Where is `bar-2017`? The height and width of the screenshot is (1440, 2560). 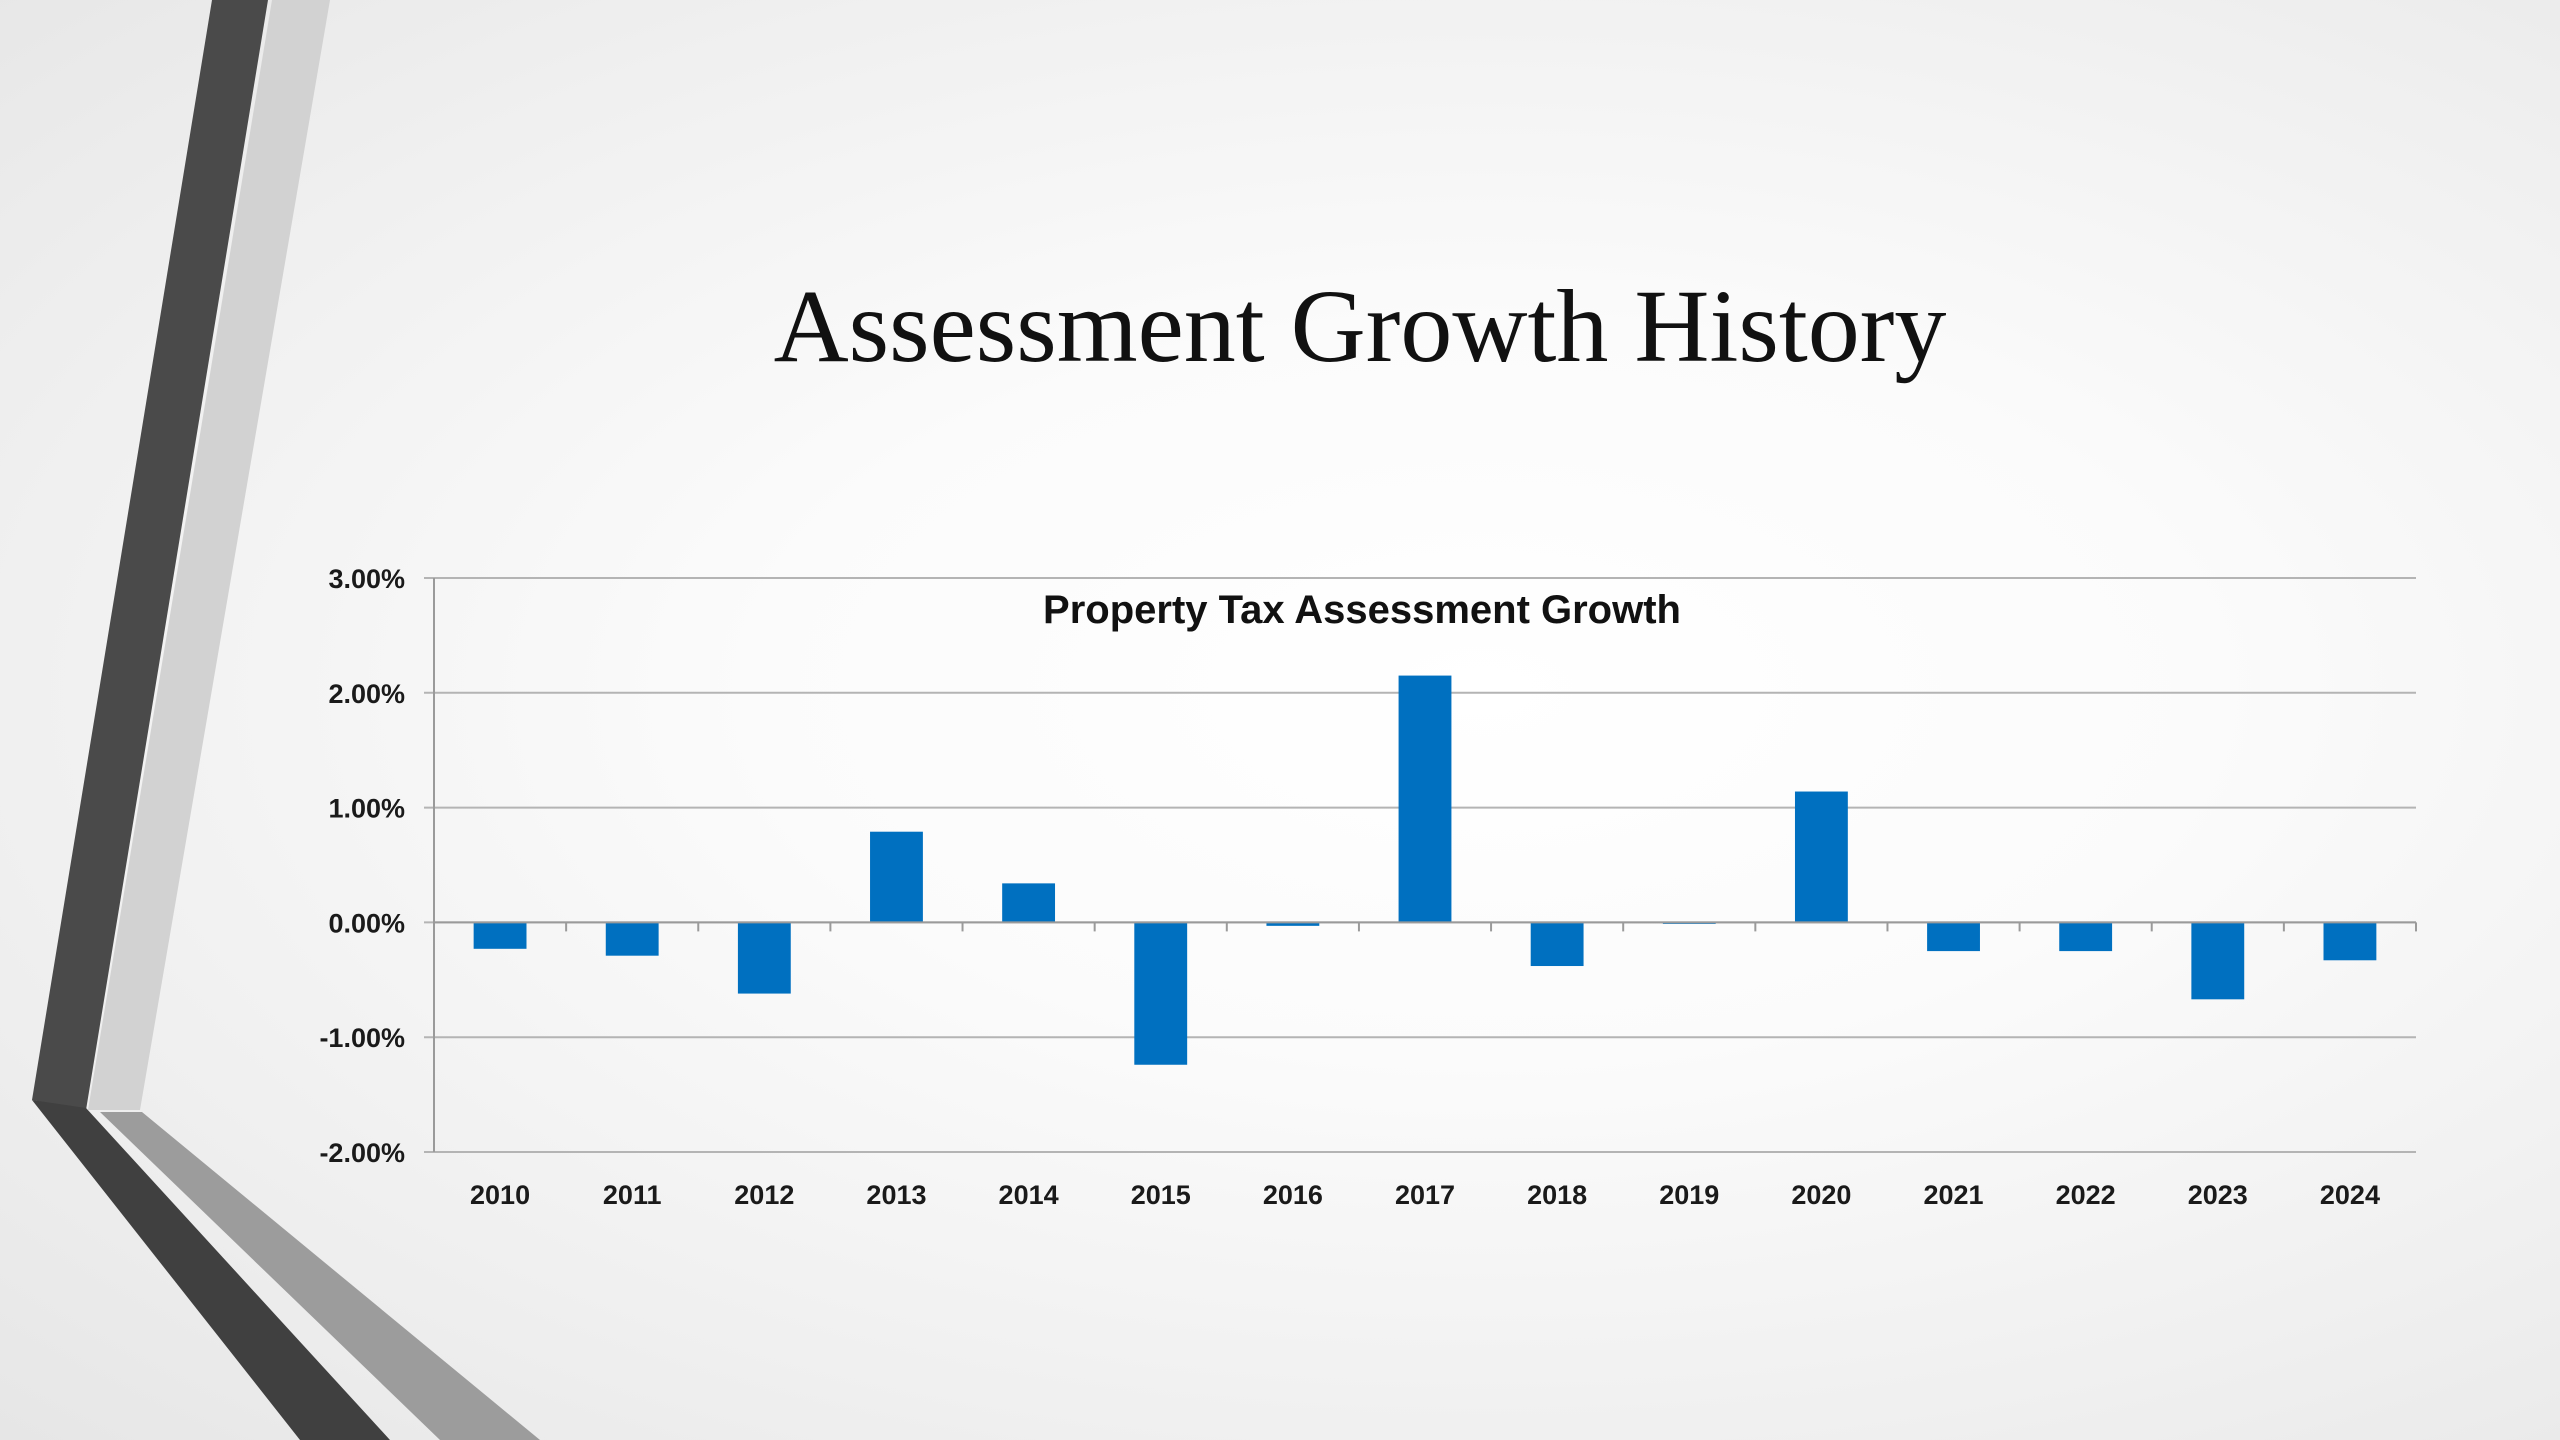 bar-2017 is located at coordinates (1425, 799).